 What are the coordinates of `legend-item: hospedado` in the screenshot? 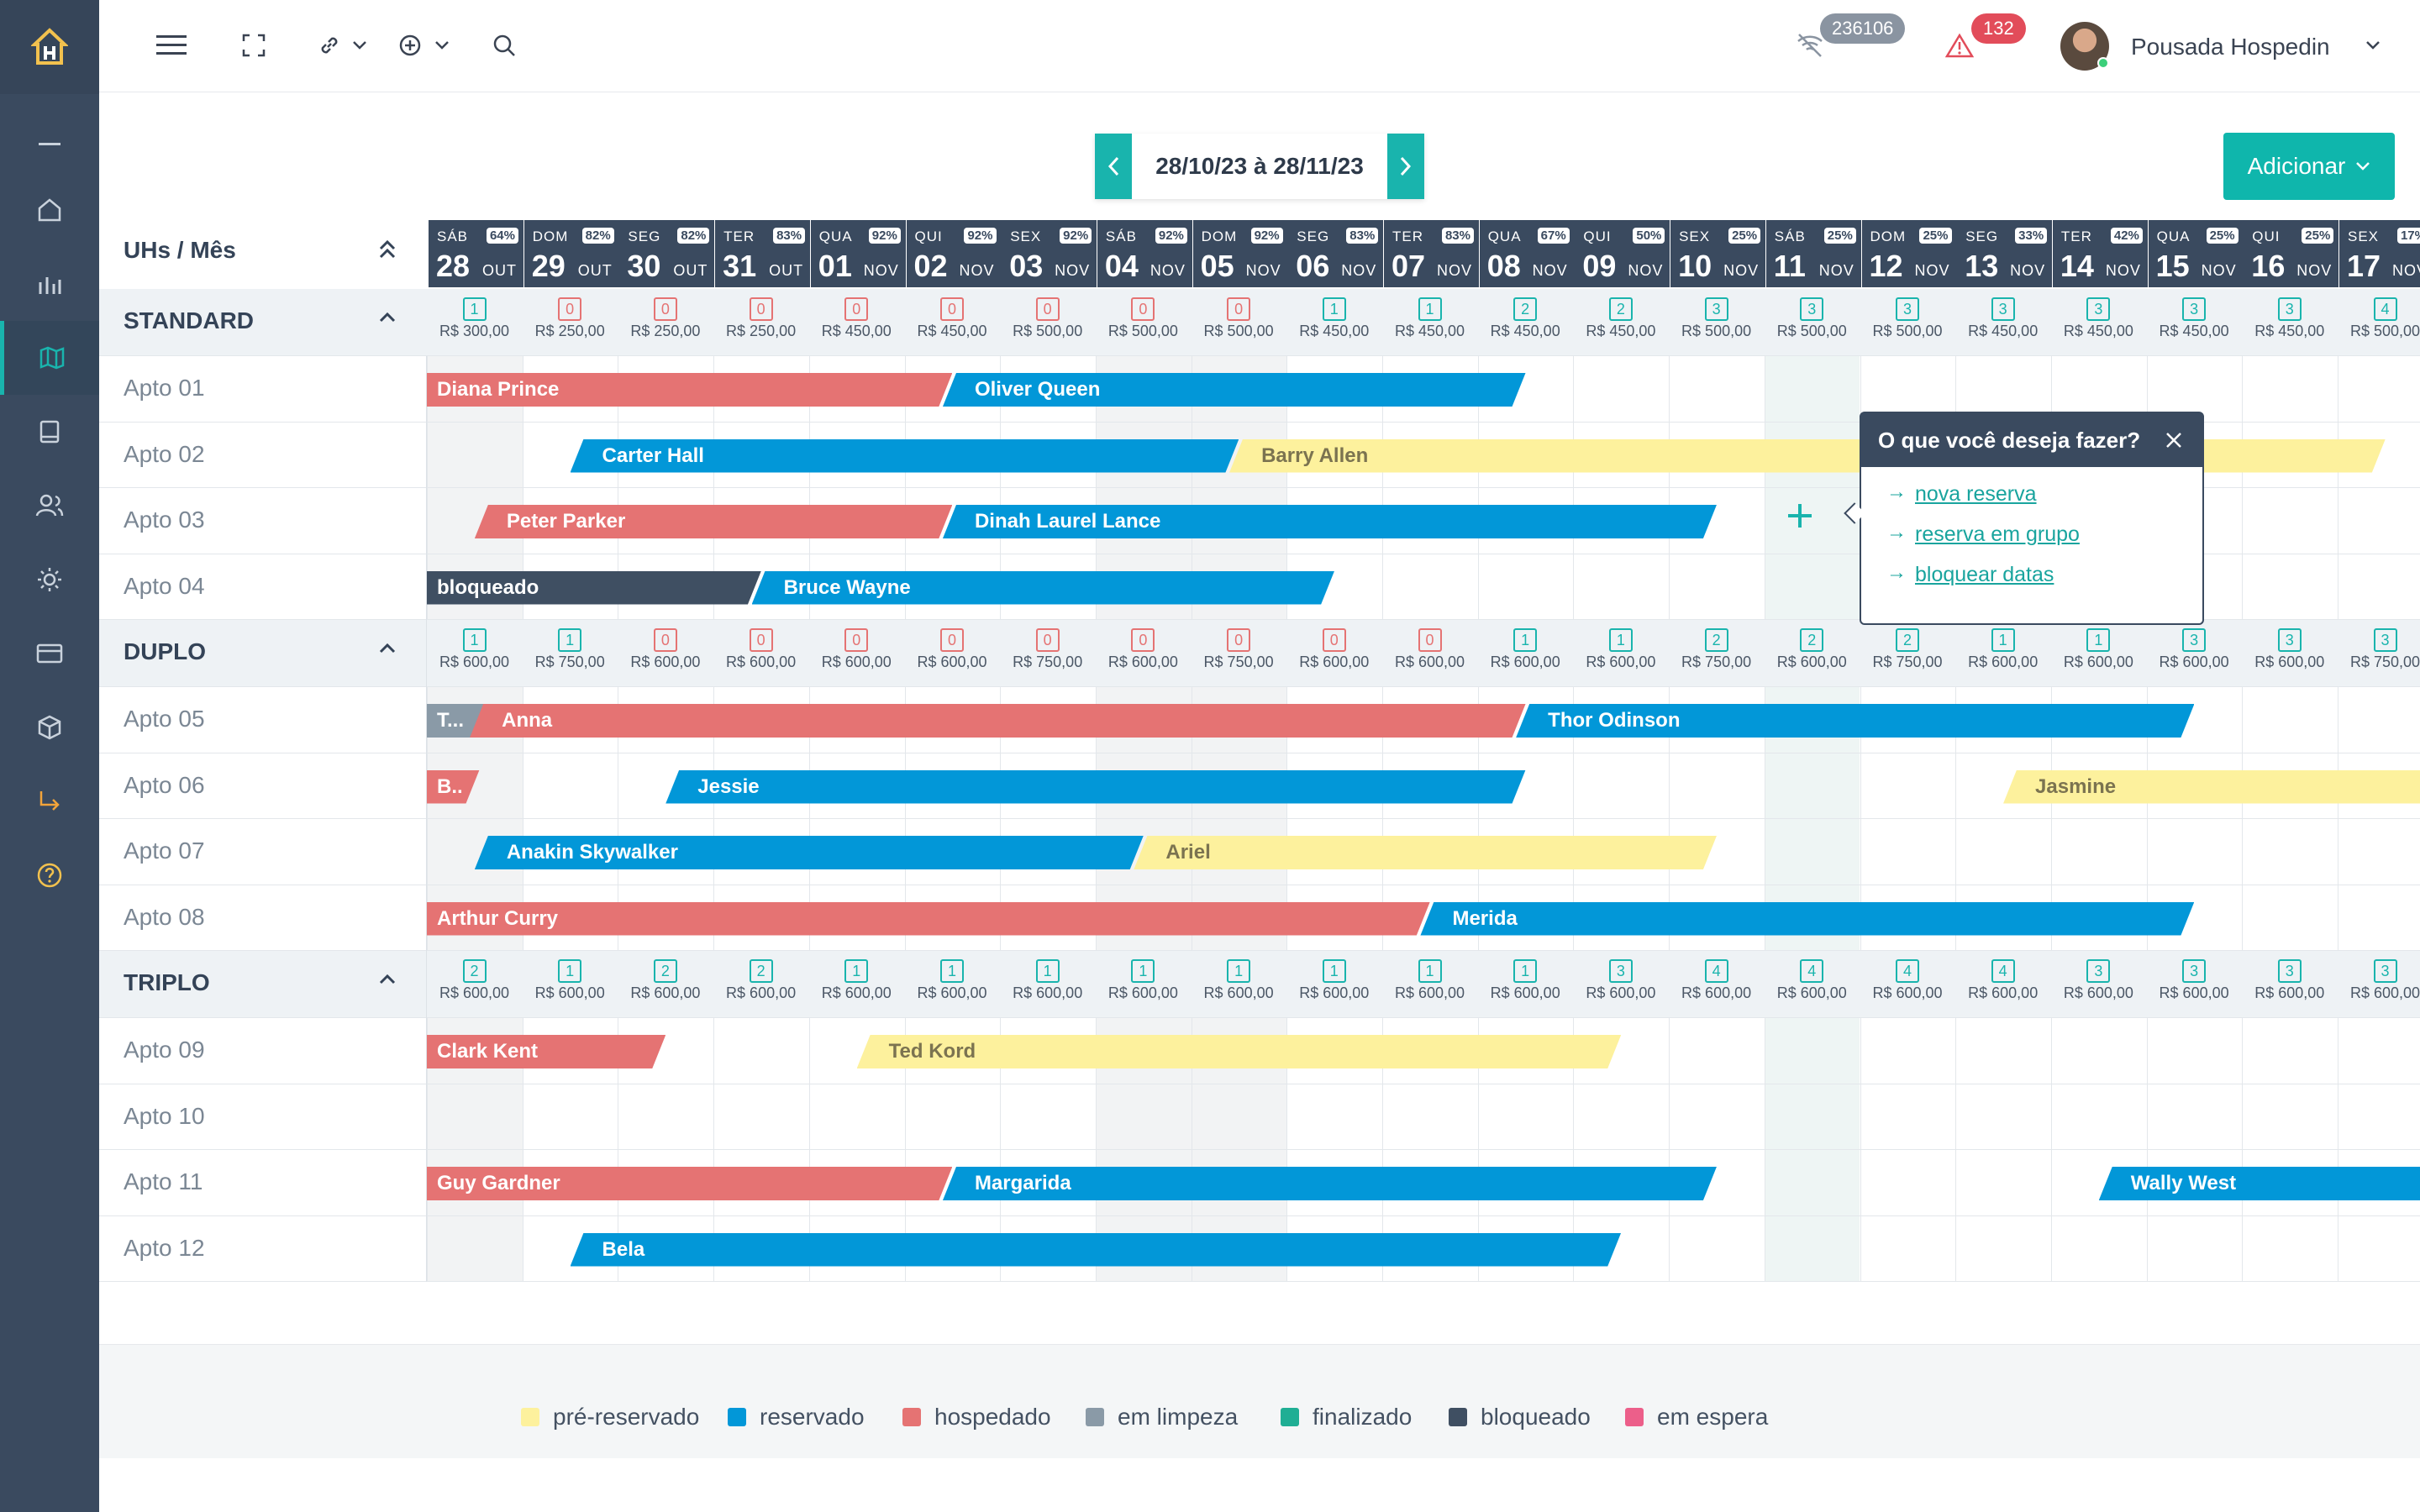 It's located at (976, 1417).